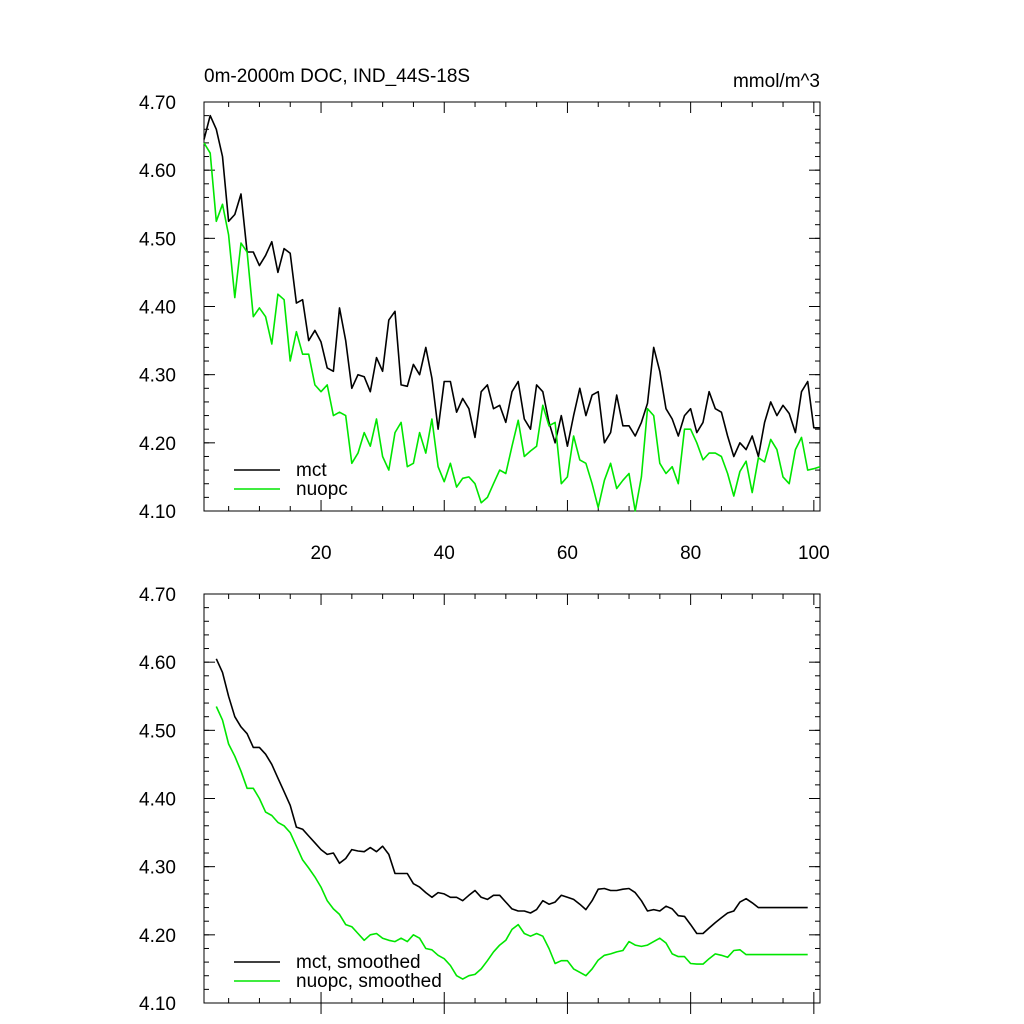 The height and width of the screenshot is (1024, 1024). Describe the element at coordinates (157, 239) in the screenshot. I see `top-y-tick-label: 4.50` at that location.